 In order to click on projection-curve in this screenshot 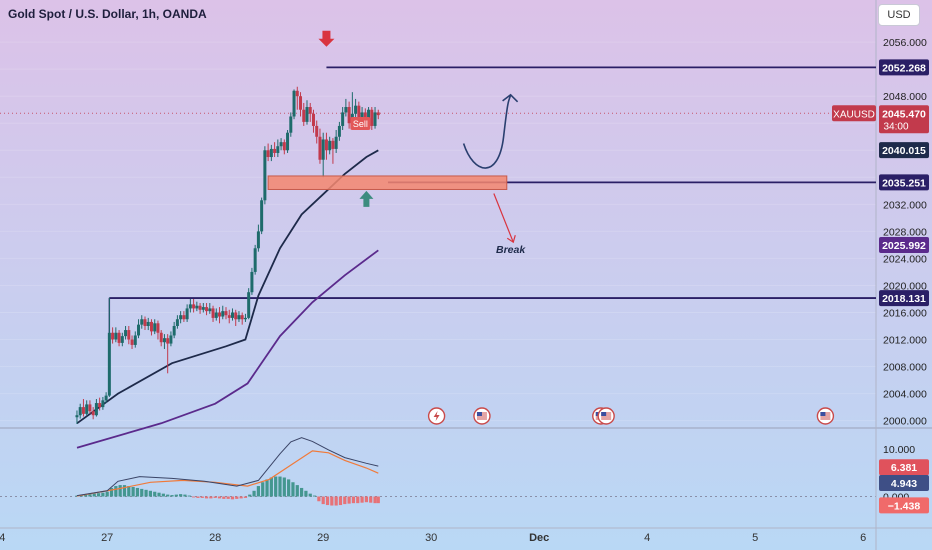, I will do `click(487, 131)`.